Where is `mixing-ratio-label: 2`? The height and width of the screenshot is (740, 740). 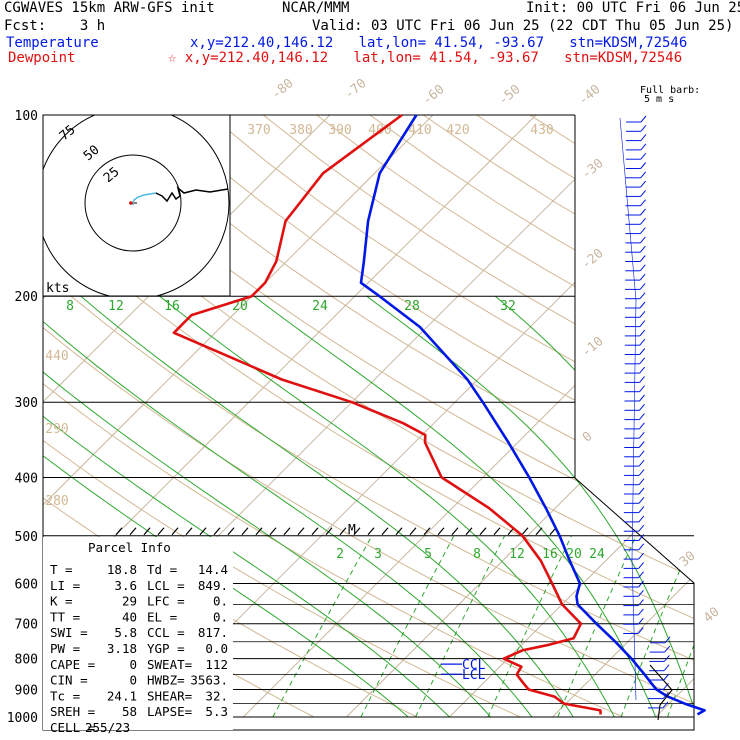 mixing-ratio-label: 2 is located at coordinates (340, 554).